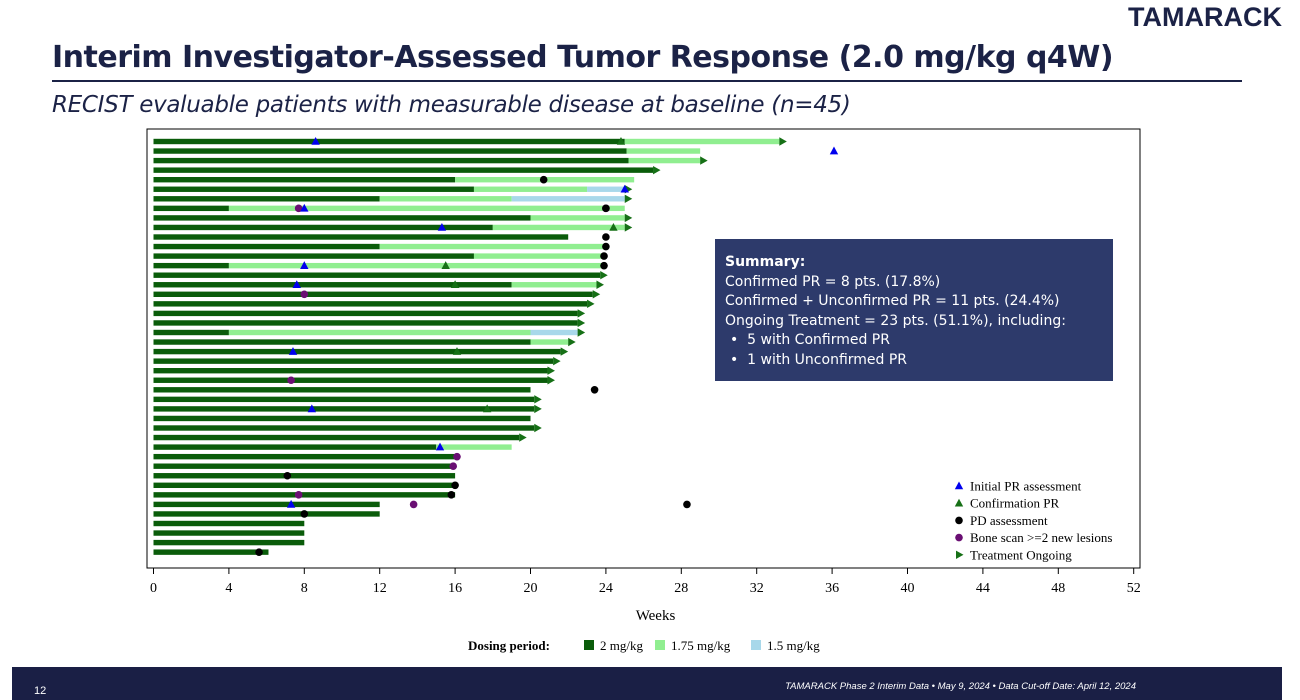  What do you see at coordinates (701, 645) in the screenshot?
I see `dose-legend-label: 1.75 mg/kg` at bounding box center [701, 645].